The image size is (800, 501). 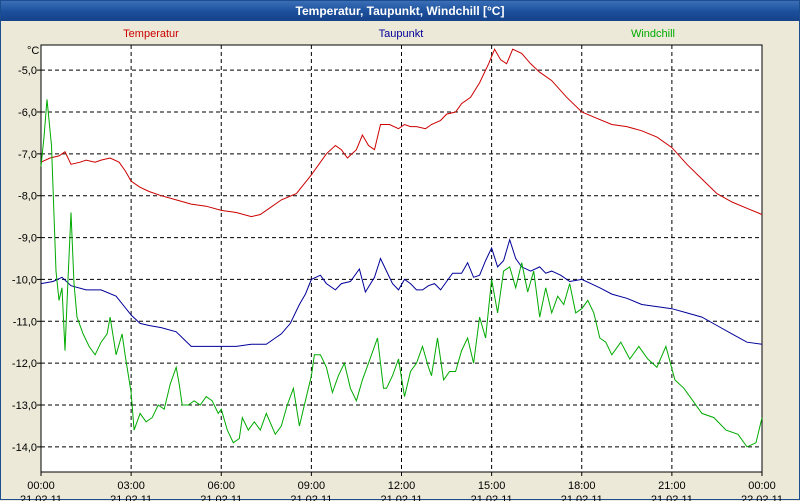 What do you see at coordinates (27, 113) in the screenshot?
I see `y-tick-label: -6,0` at bounding box center [27, 113].